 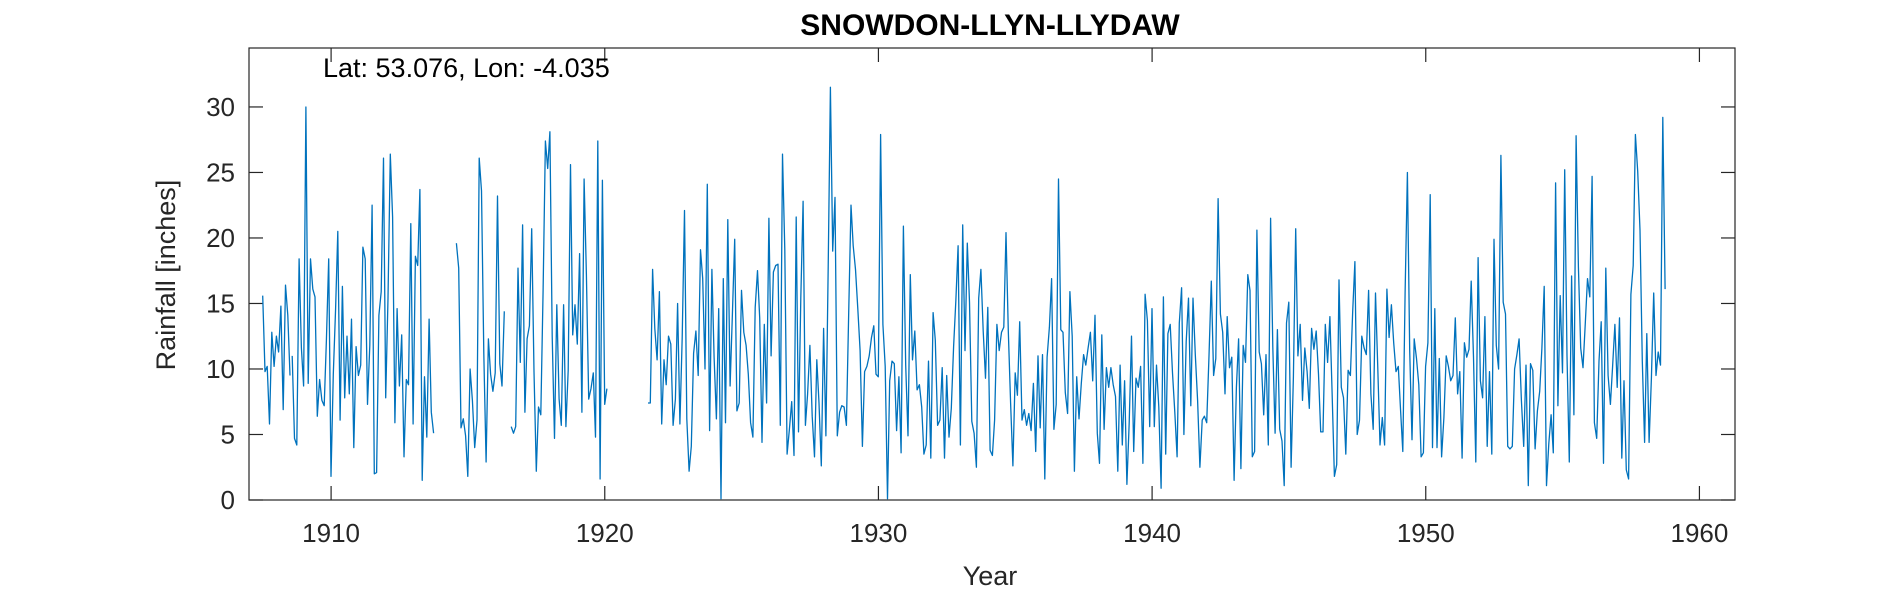 What do you see at coordinates (220, 238) in the screenshot?
I see `y-tick-label: 20` at bounding box center [220, 238].